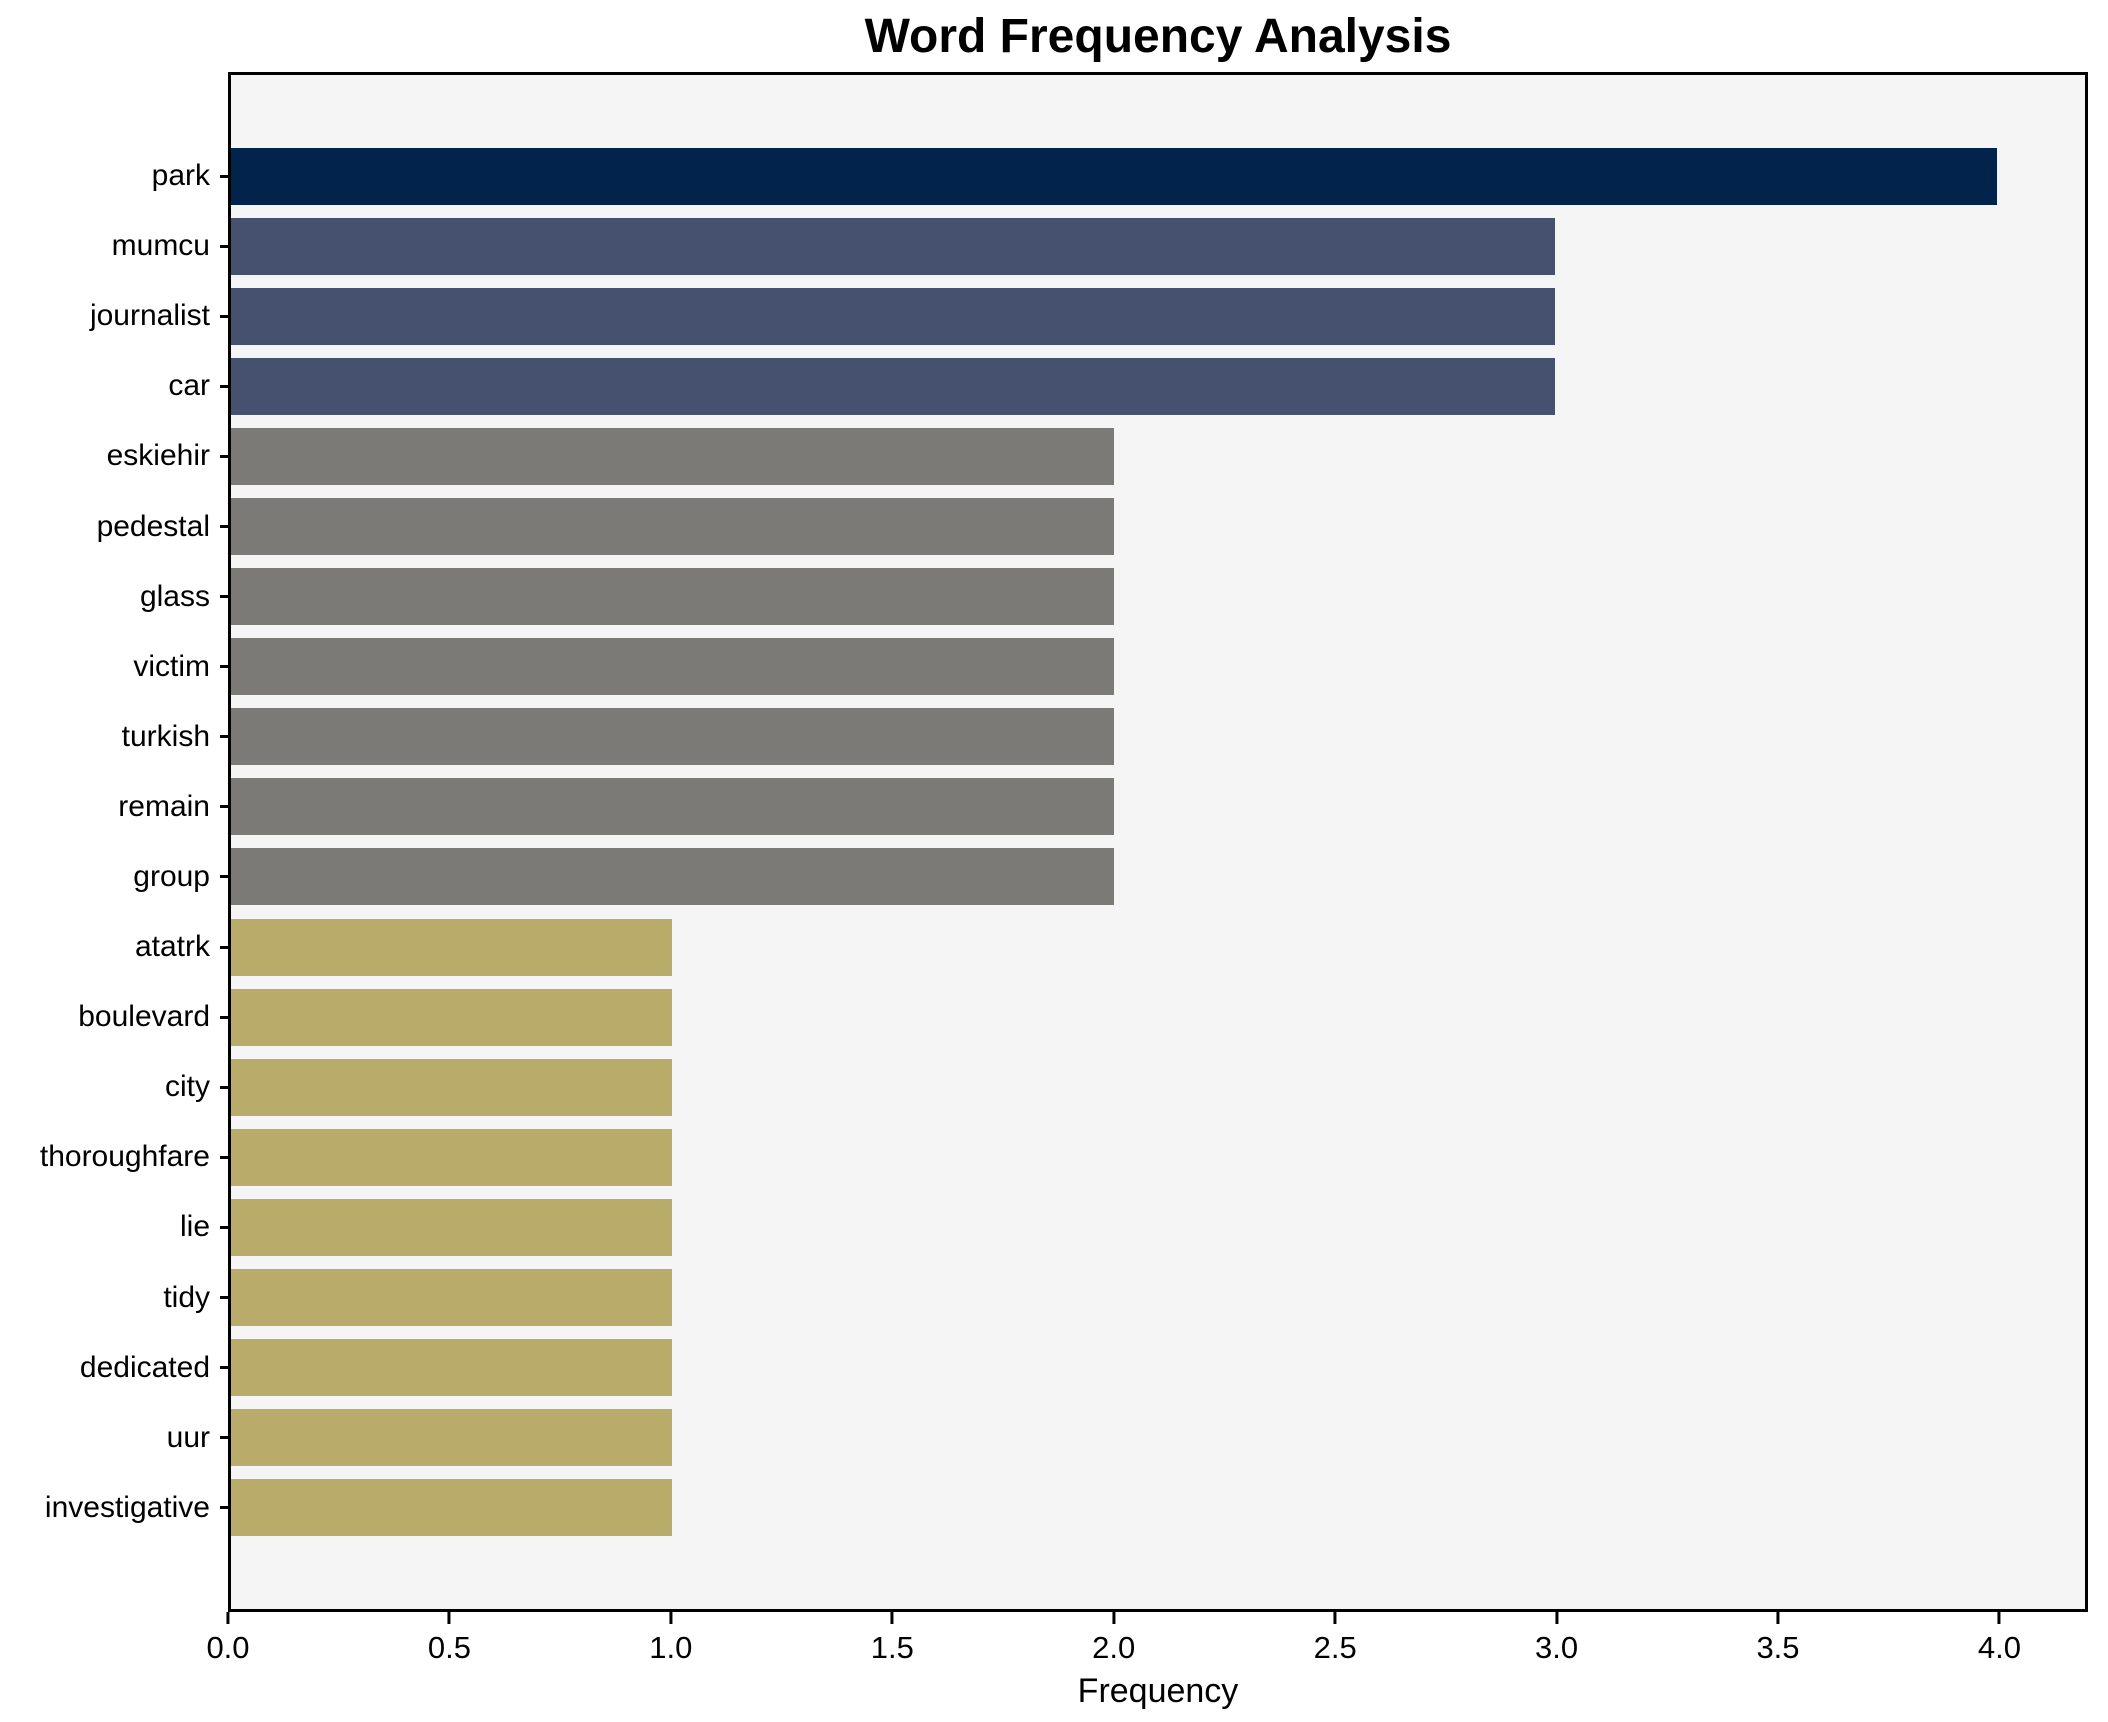 The height and width of the screenshot is (1722, 2108). Describe the element at coordinates (1081, 1017) in the screenshot. I see `bar-row: boulevard` at that location.